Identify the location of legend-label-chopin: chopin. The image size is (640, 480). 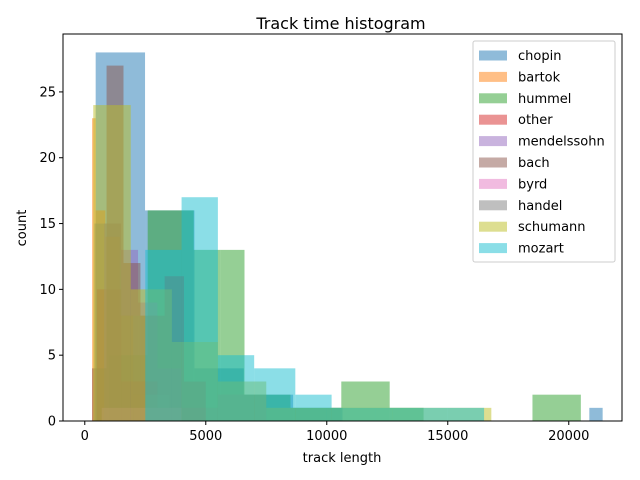
(539, 56).